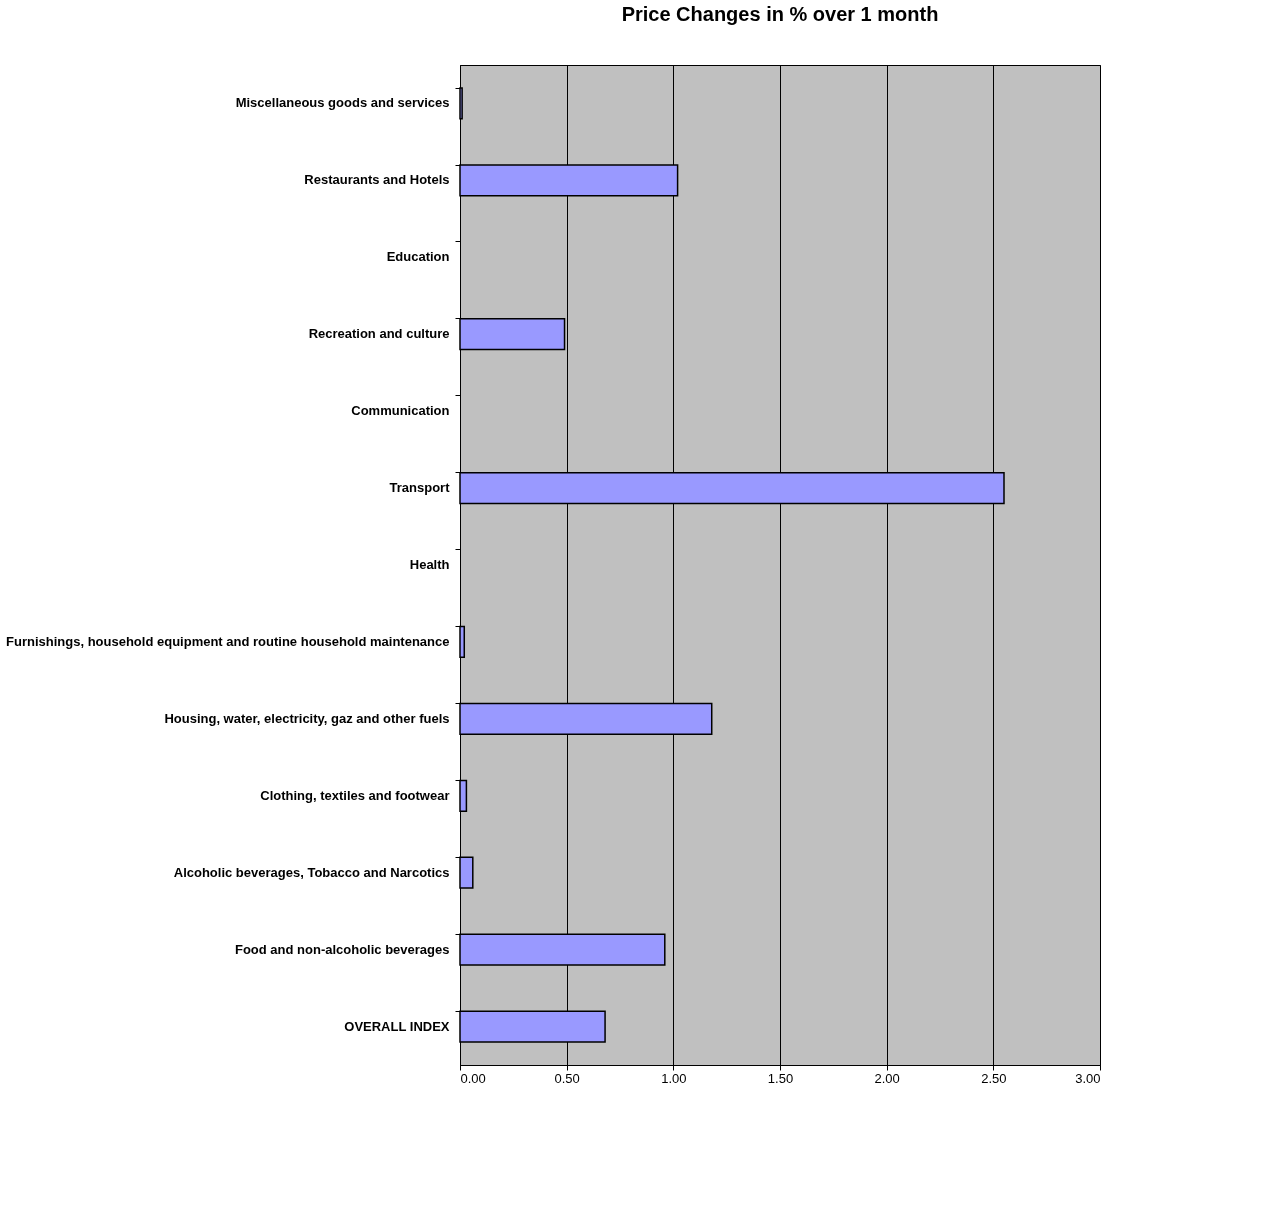  What do you see at coordinates (674, 1078) in the screenshot?
I see `x-tick-label: 1.00` at bounding box center [674, 1078].